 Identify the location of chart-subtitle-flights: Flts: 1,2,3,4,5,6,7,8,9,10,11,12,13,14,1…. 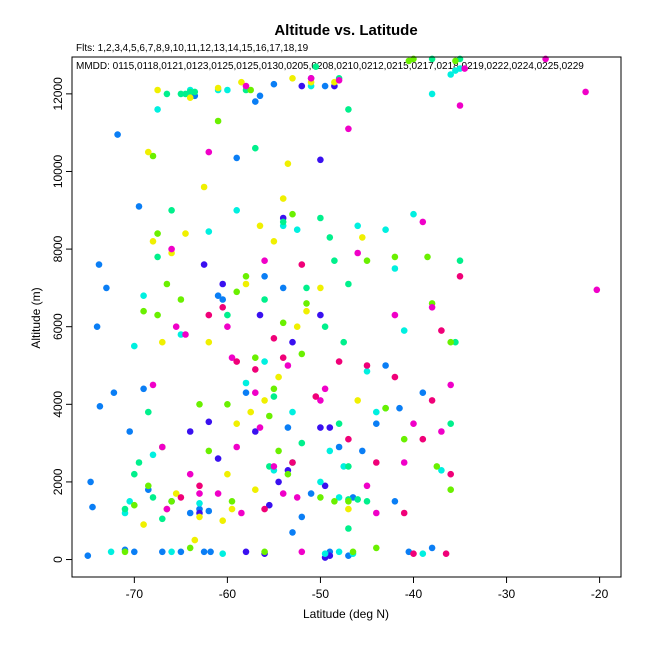
(192, 48).